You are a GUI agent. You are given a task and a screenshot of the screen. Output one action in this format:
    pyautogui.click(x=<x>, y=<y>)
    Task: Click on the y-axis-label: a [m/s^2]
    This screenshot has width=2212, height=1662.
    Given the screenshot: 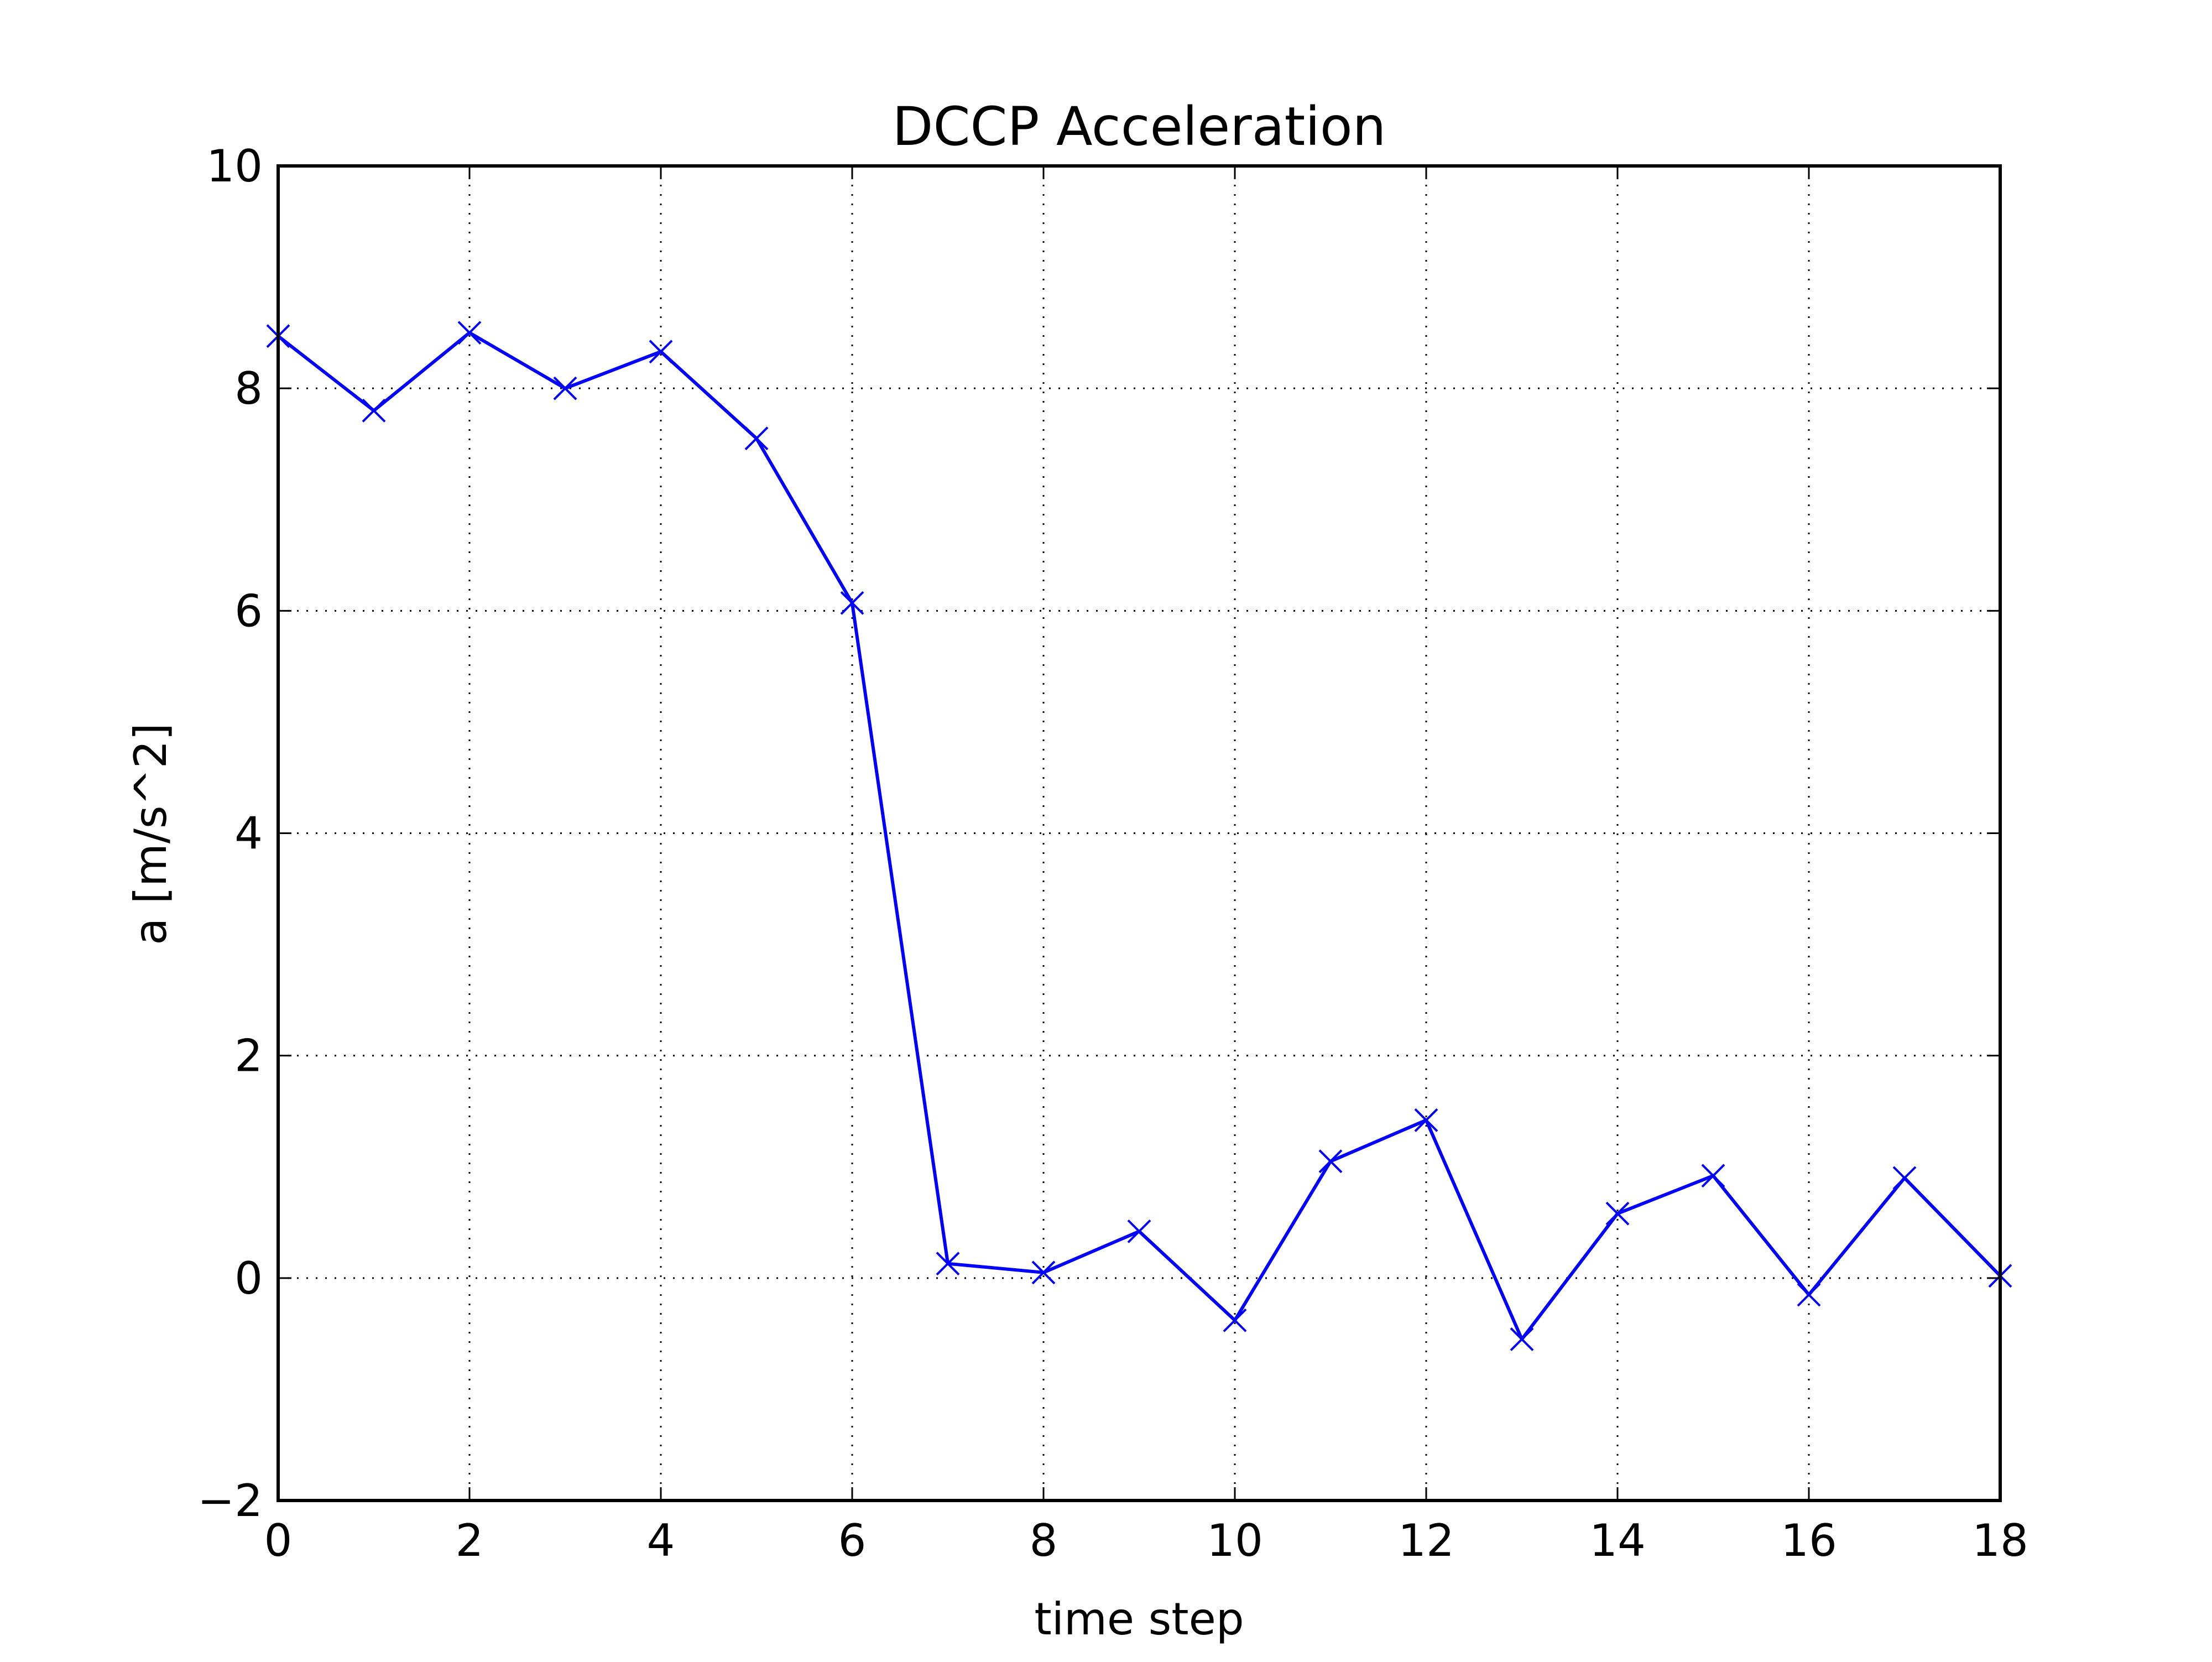 What is the action you would take?
    pyautogui.click(x=151, y=834)
    